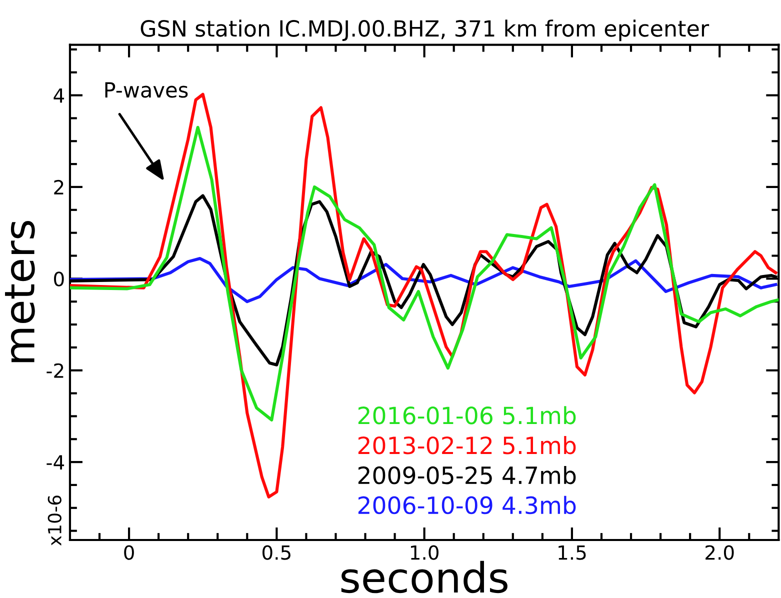 The height and width of the screenshot is (598, 781). What do you see at coordinates (55, 521) in the screenshot?
I see `text: x10-6` at bounding box center [55, 521].